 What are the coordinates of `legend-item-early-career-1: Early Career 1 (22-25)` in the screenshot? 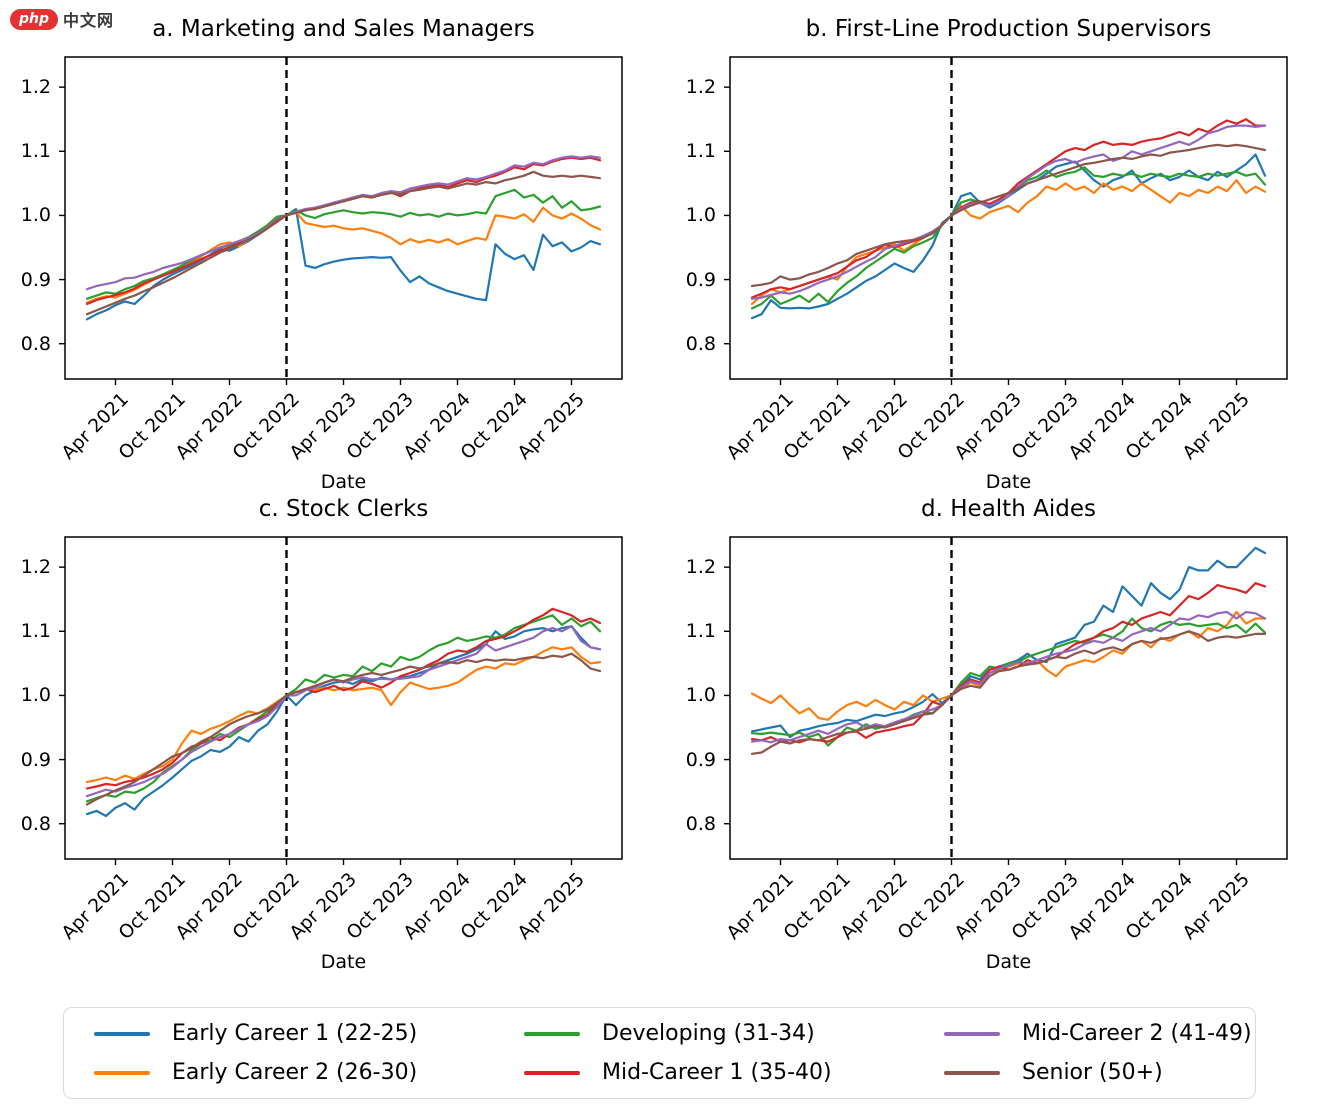 It's located at (309, 1033).